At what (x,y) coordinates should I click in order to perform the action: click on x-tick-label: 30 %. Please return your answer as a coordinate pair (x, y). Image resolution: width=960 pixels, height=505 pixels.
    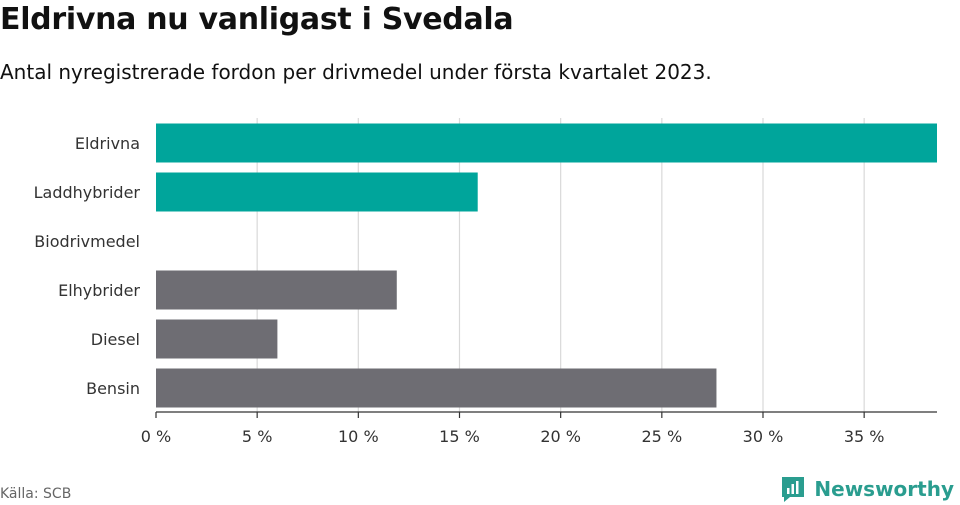
    Looking at the image, I should click on (763, 436).